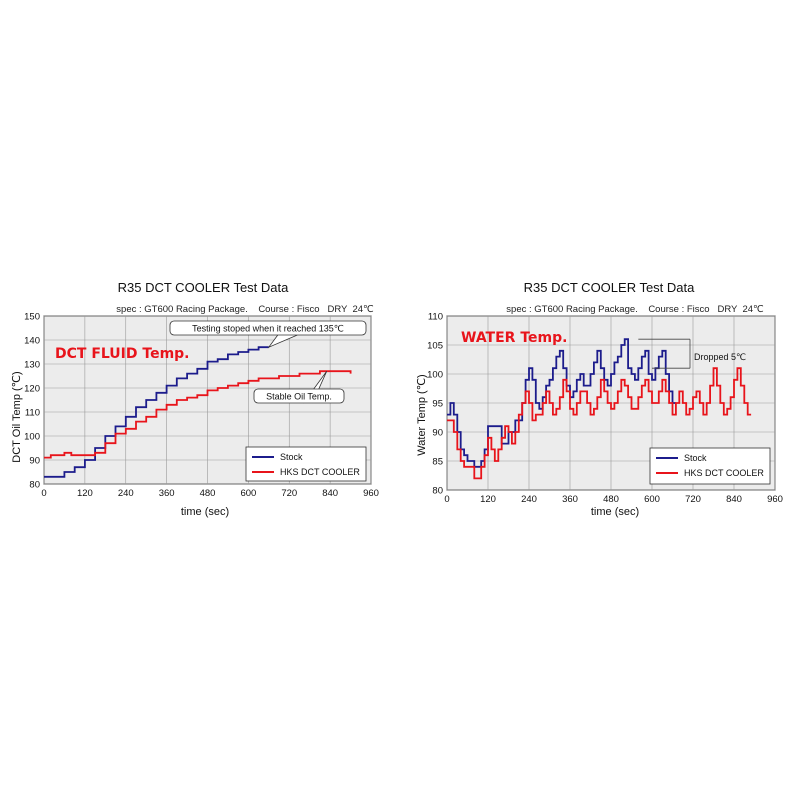  Describe the element at coordinates (299, 387) in the screenshot. I see `annotation-callout: Stable Oil Temp.` at that location.